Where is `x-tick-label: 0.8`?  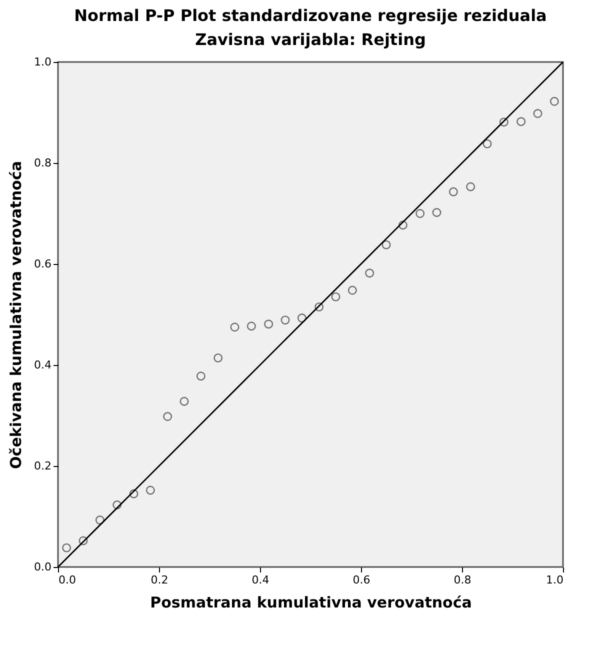
x-tick-label: 0.8 is located at coordinates (463, 580).